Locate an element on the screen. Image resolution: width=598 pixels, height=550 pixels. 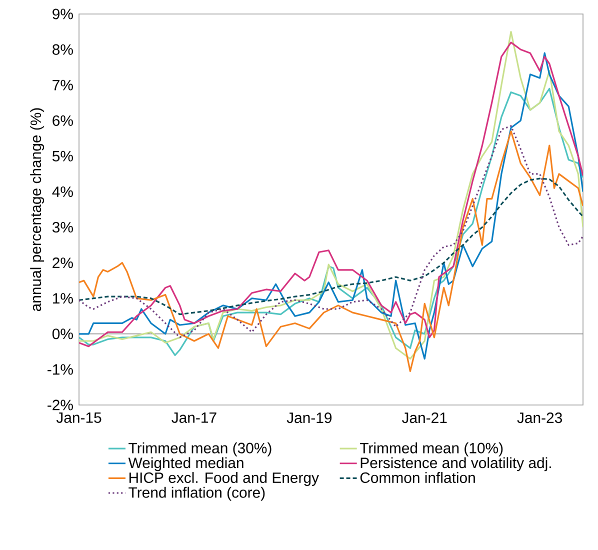
y-tick-label: 3% is located at coordinates (62, 227).